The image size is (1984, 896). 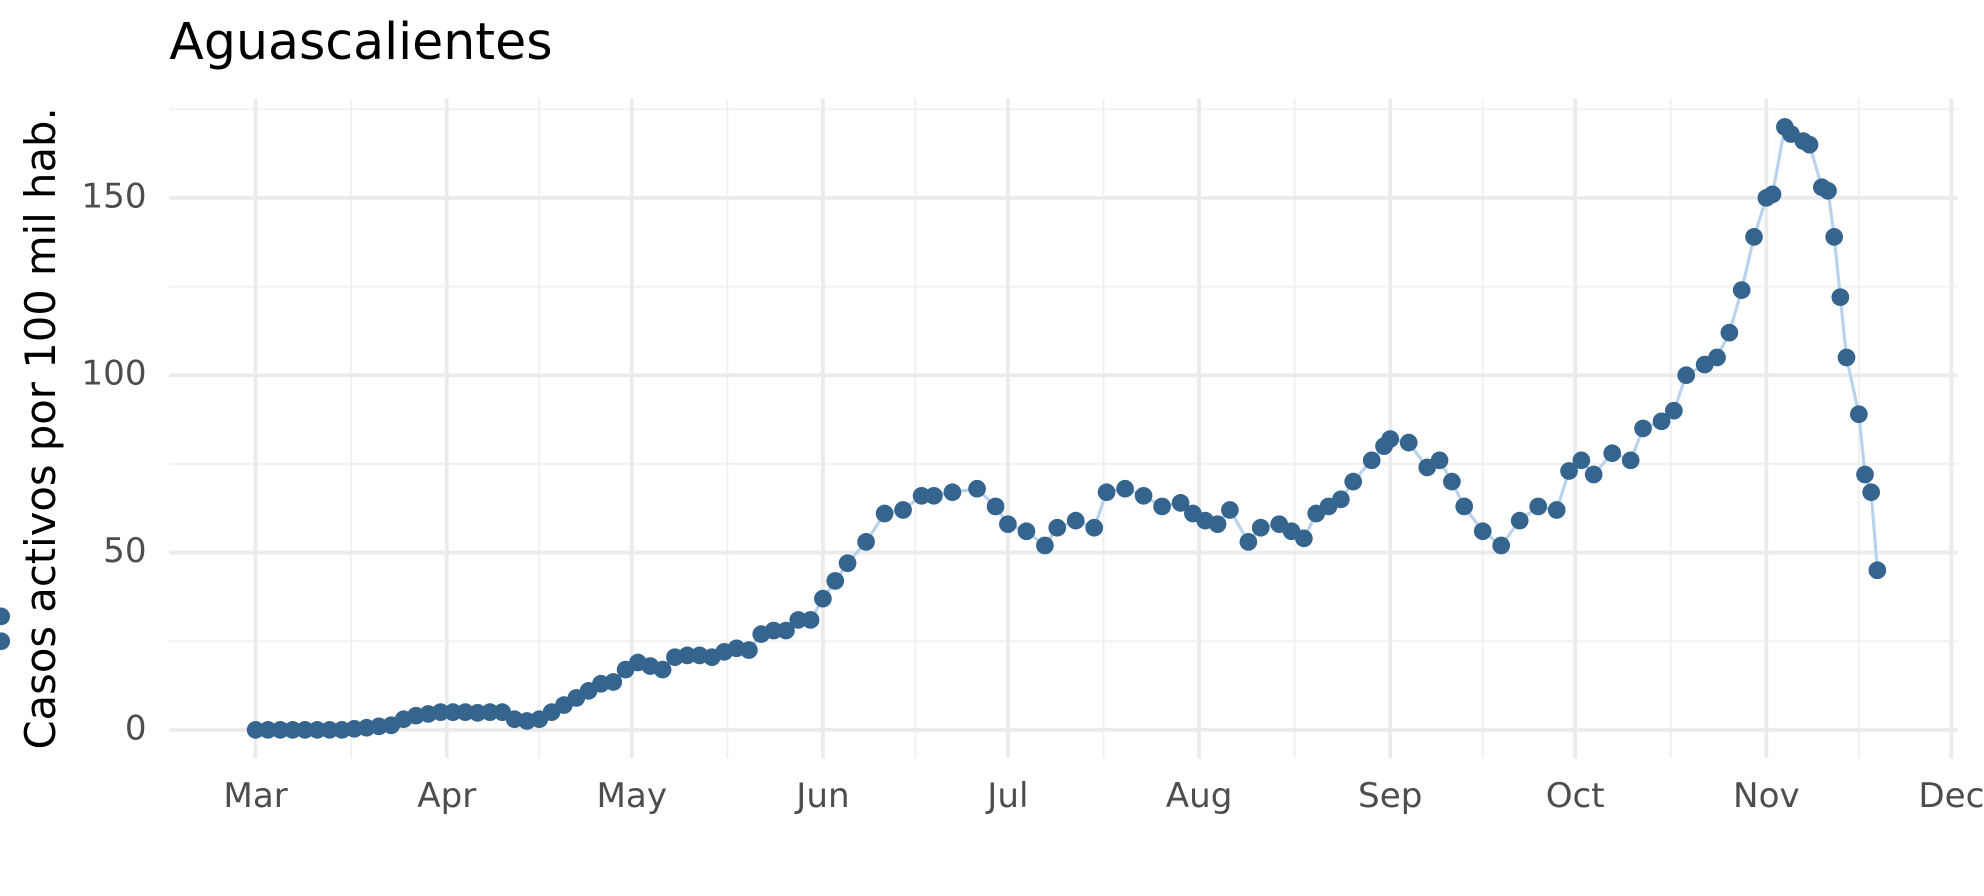 I want to click on x-tick-label: Jul, so click(x=1006, y=796).